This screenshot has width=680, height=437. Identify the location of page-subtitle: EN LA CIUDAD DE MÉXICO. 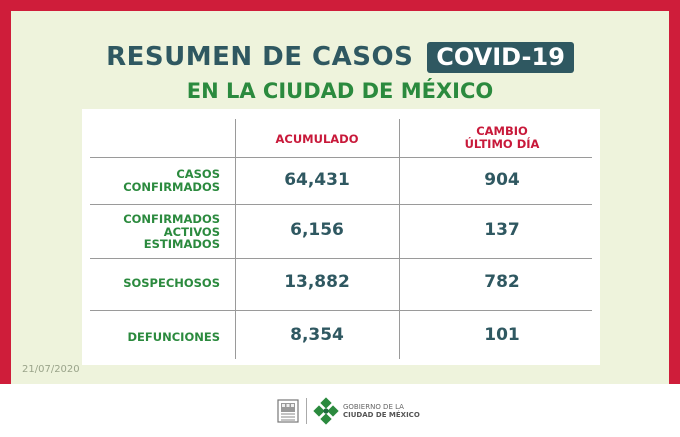
(340, 91).